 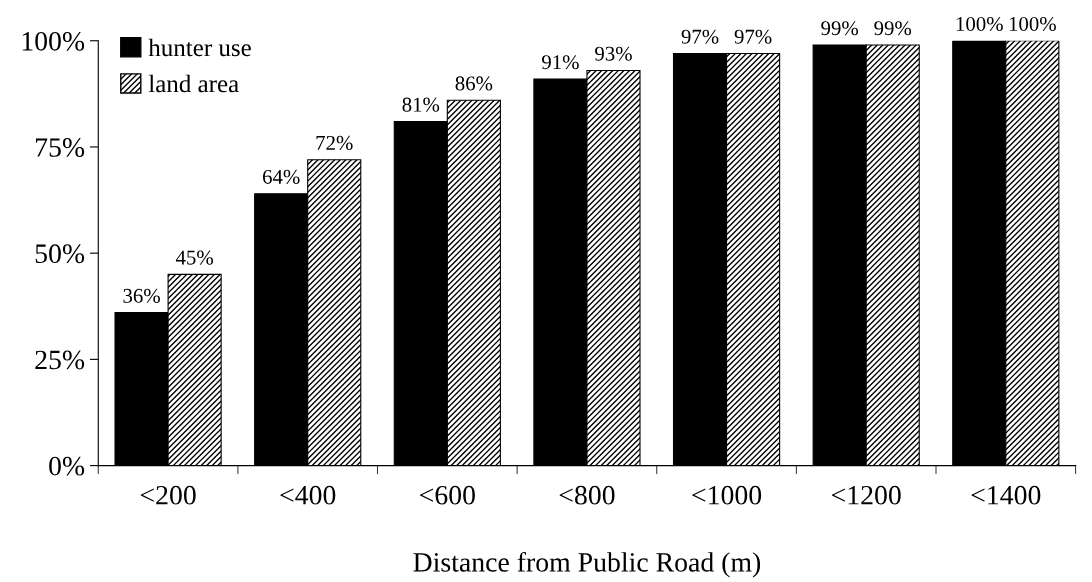 I want to click on data-label: 45%, so click(x=194, y=257).